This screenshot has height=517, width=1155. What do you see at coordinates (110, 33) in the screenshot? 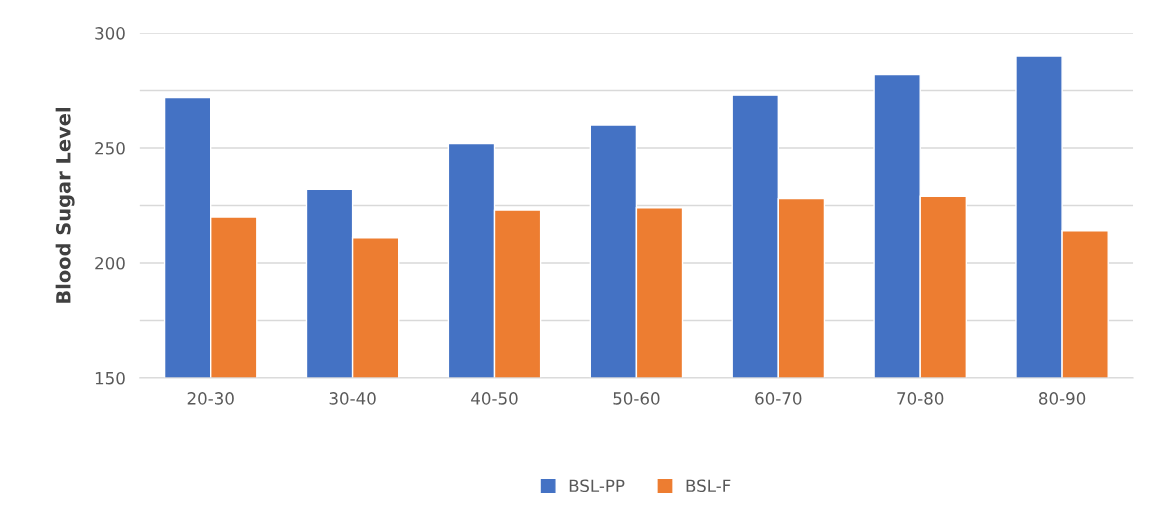
I see `y-tick-label: 300` at bounding box center [110, 33].